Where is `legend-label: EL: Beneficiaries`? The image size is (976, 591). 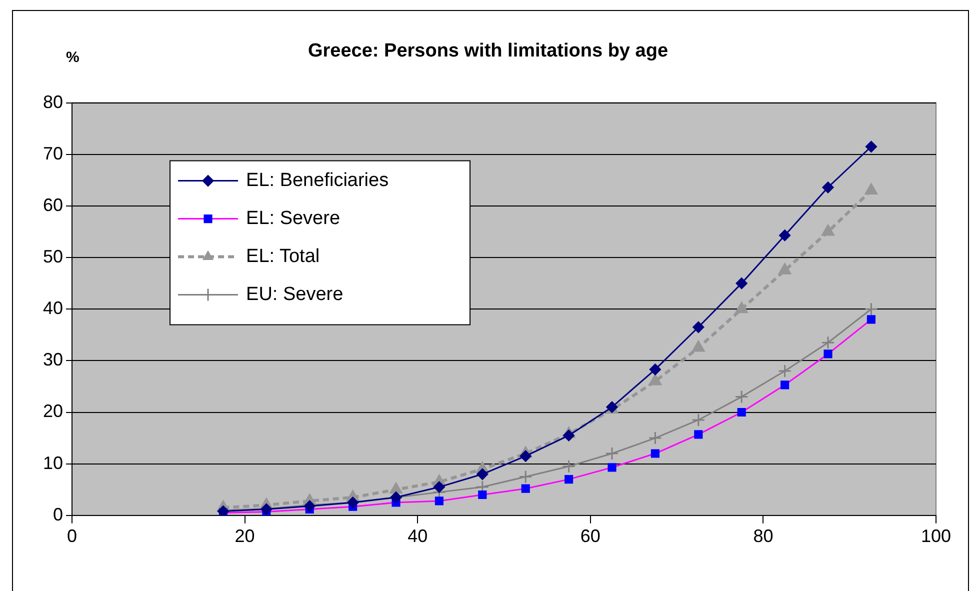
legend-label: EL: Beneficiaries is located at coordinates (317, 181).